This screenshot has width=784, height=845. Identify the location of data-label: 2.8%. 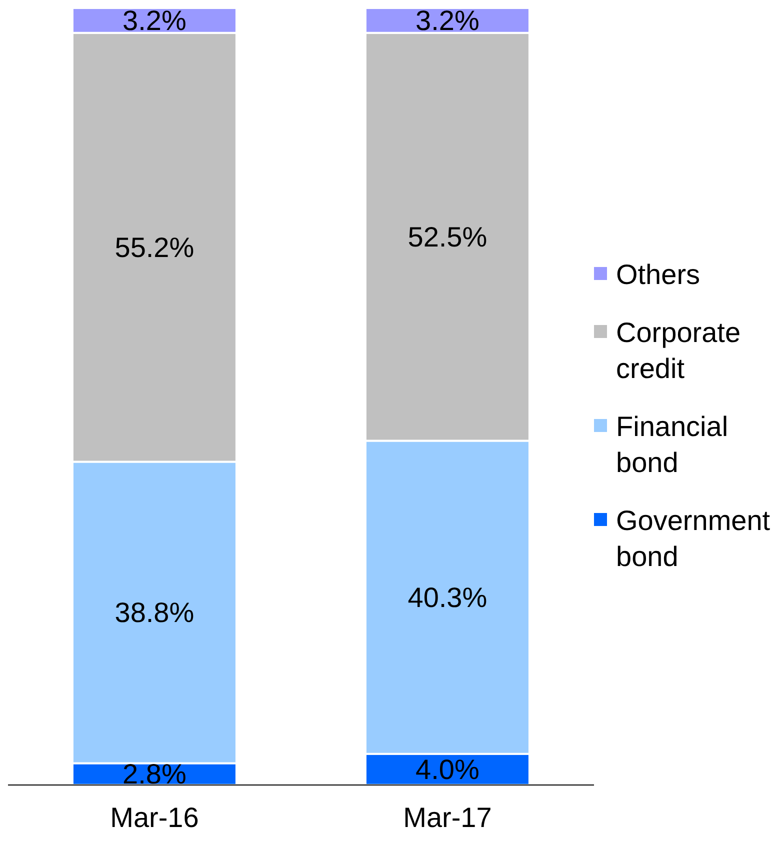
(154, 774).